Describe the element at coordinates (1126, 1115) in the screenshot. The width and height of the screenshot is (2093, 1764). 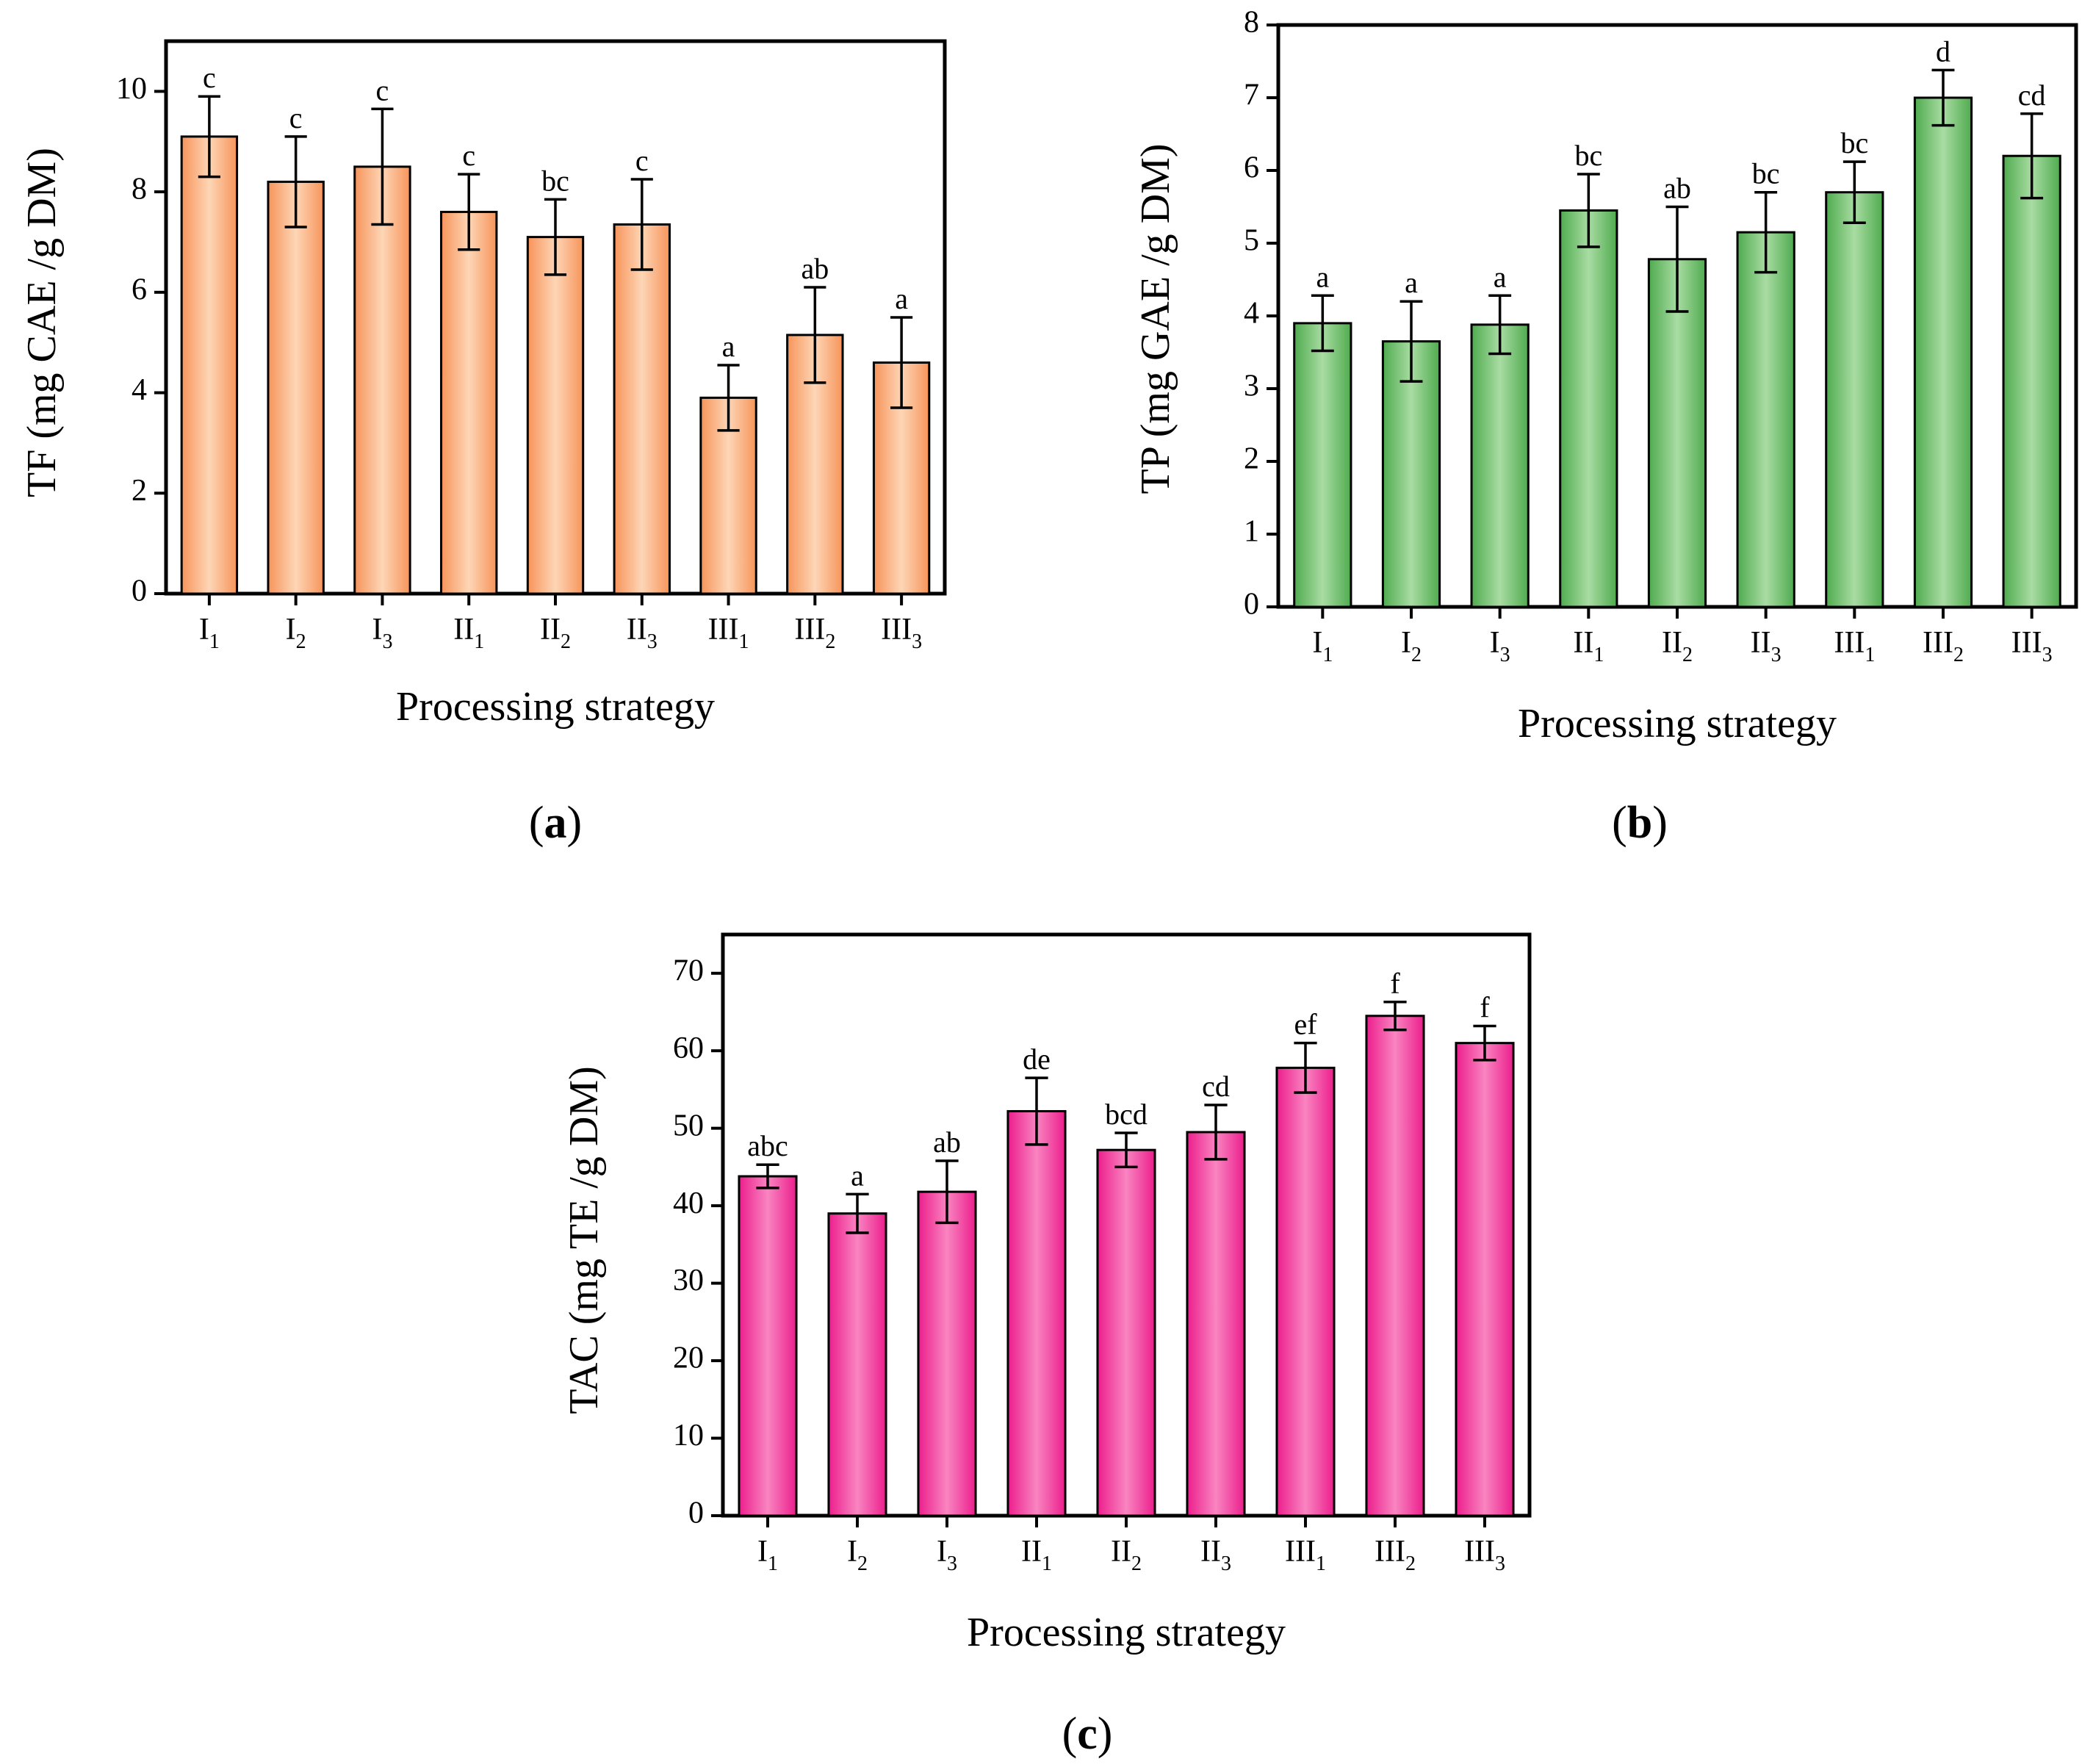
I see `significance-label: bcd` at that location.